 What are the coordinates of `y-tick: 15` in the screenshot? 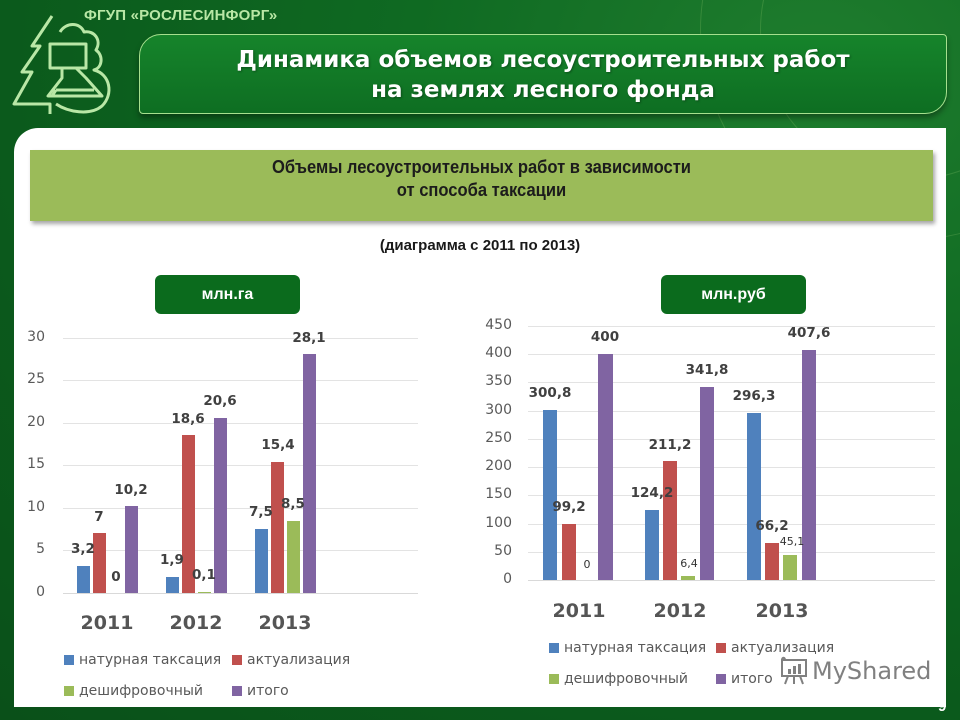 It's located at (36, 464).